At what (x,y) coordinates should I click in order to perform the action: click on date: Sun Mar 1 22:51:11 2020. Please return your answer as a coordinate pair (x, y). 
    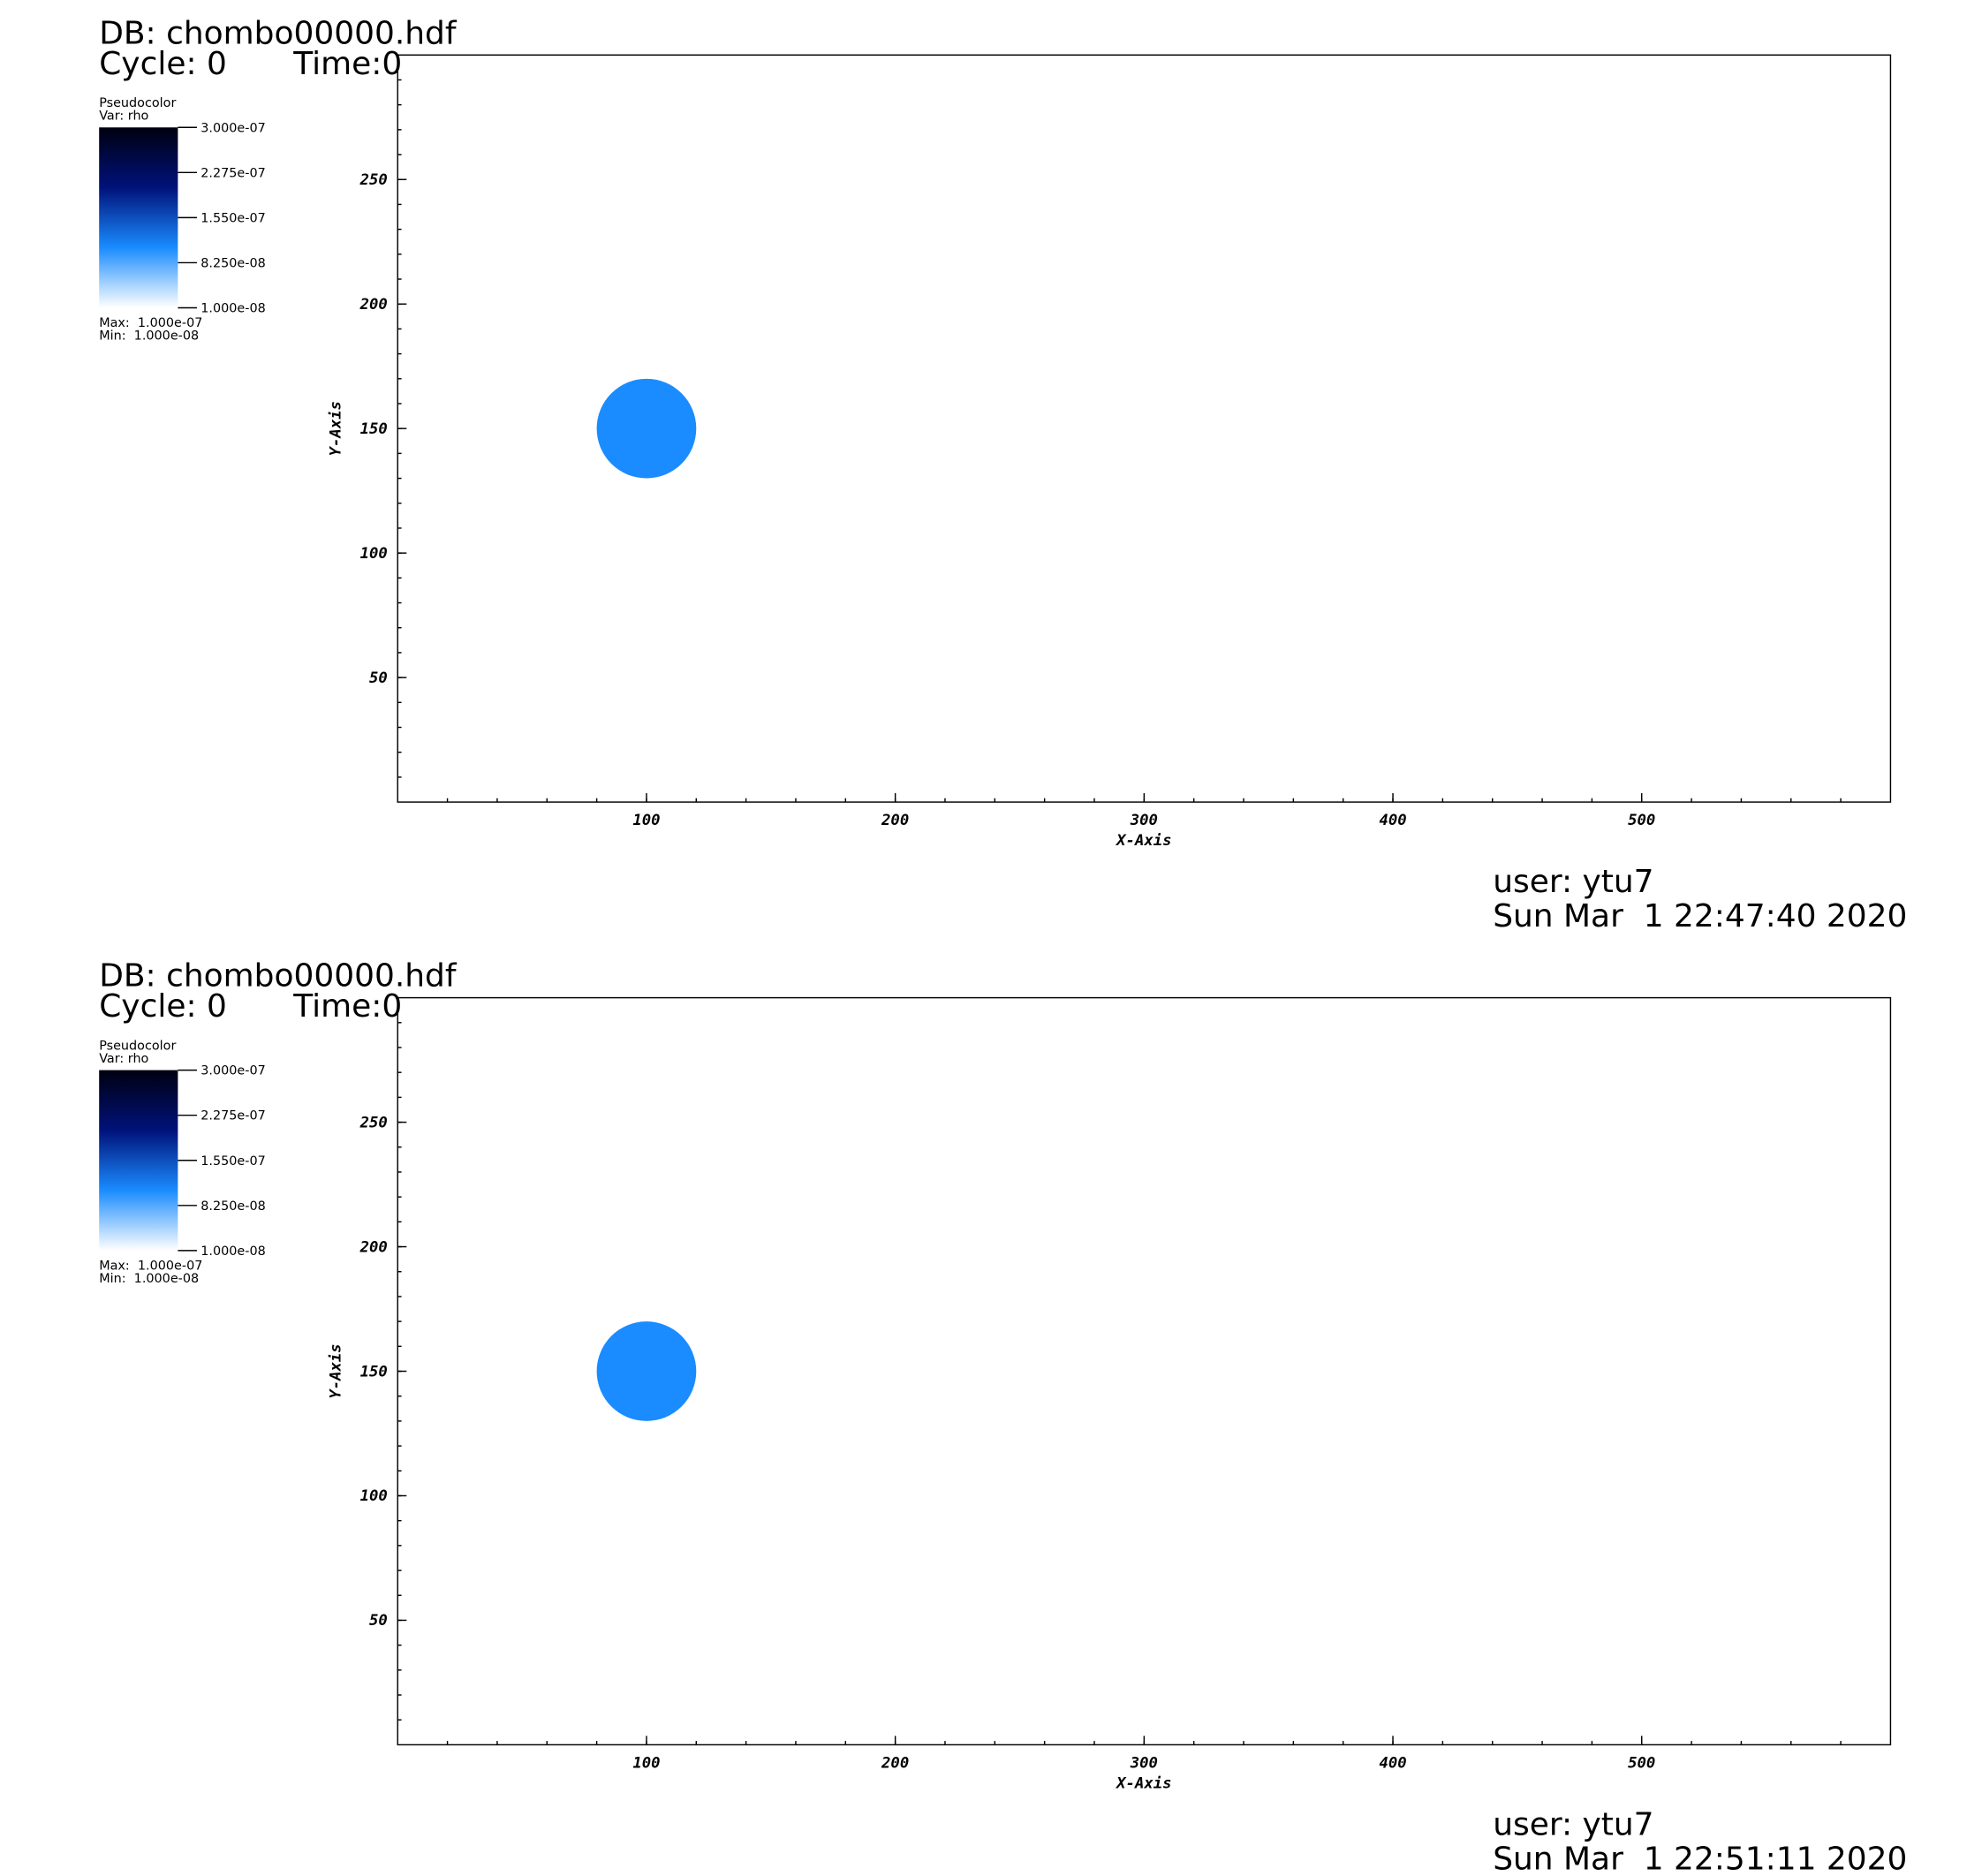
    Looking at the image, I should click on (1700, 1858).